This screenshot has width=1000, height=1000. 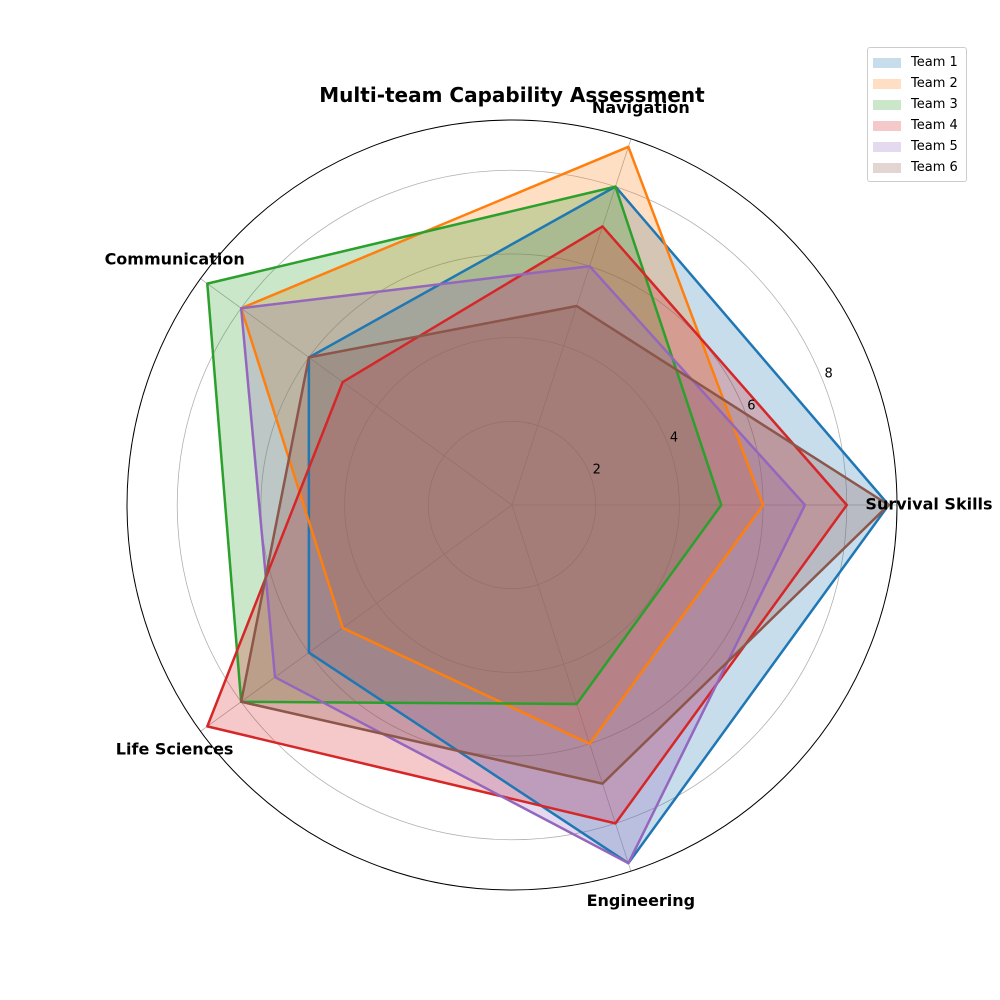 I want to click on legend-item-team-5: Team 5, so click(x=917, y=146).